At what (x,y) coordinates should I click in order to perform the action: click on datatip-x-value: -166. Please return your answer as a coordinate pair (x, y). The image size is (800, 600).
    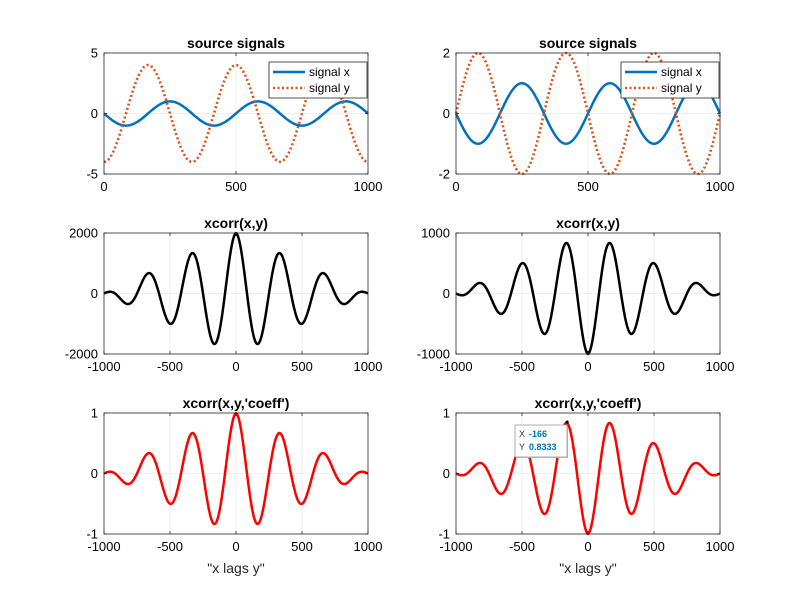
    Looking at the image, I should click on (538, 434).